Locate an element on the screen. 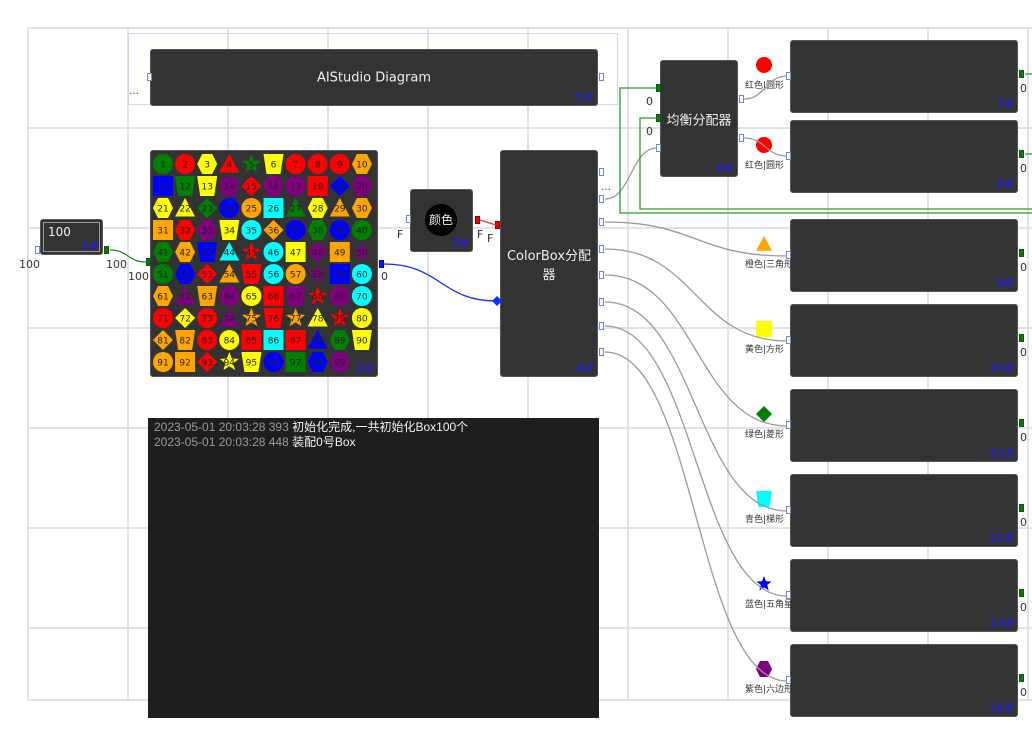  box-item-number: 64 is located at coordinates (230, 298).